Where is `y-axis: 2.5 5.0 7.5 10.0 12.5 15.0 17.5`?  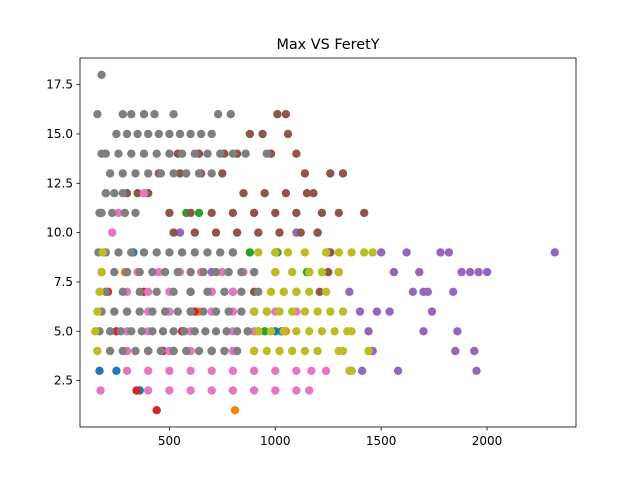
y-axis: 2.5 5.0 7.5 10.0 12.5 15.0 17.5 is located at coordinates (63, 233).